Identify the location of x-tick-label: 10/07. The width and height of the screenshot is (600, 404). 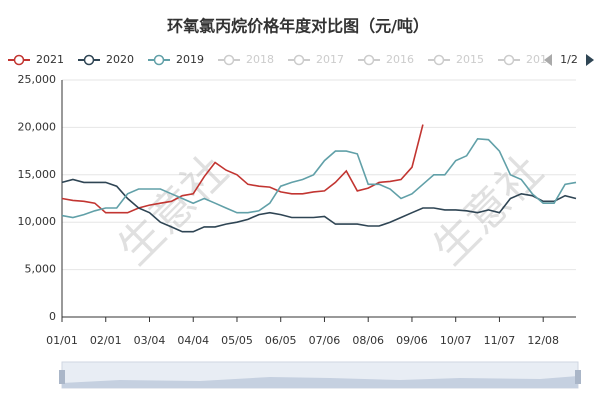
(456, 340).